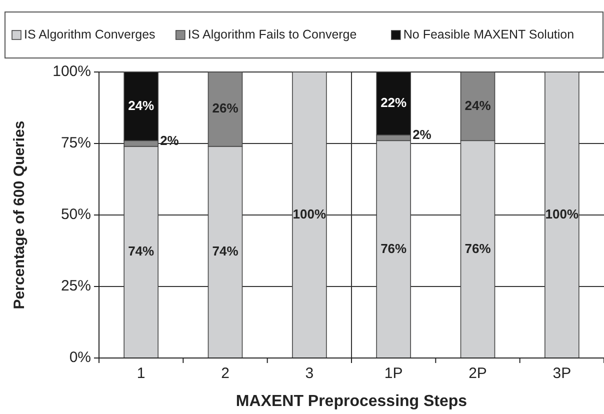  Describe the element at coordinates (272, 34) in the screenshot. I see `legend-label: IS Algorithm Fails to Converge` at that location.